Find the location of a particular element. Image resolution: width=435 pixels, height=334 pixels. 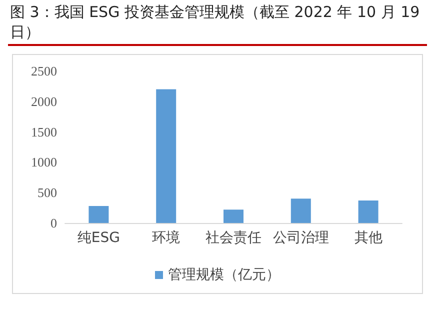

y-tick-label: 1000 is located at coordinates (44, 162).